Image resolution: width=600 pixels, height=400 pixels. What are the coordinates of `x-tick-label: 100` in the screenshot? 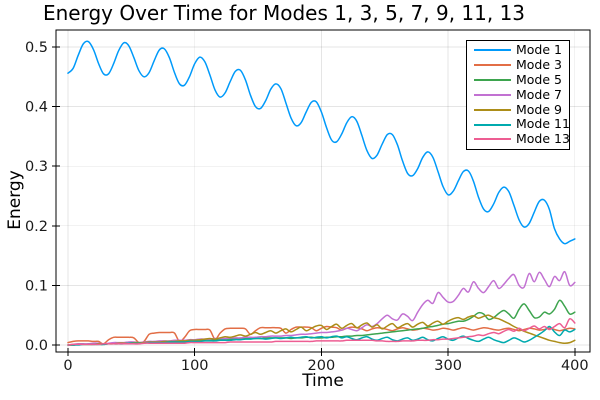 It's located at (195, 366).